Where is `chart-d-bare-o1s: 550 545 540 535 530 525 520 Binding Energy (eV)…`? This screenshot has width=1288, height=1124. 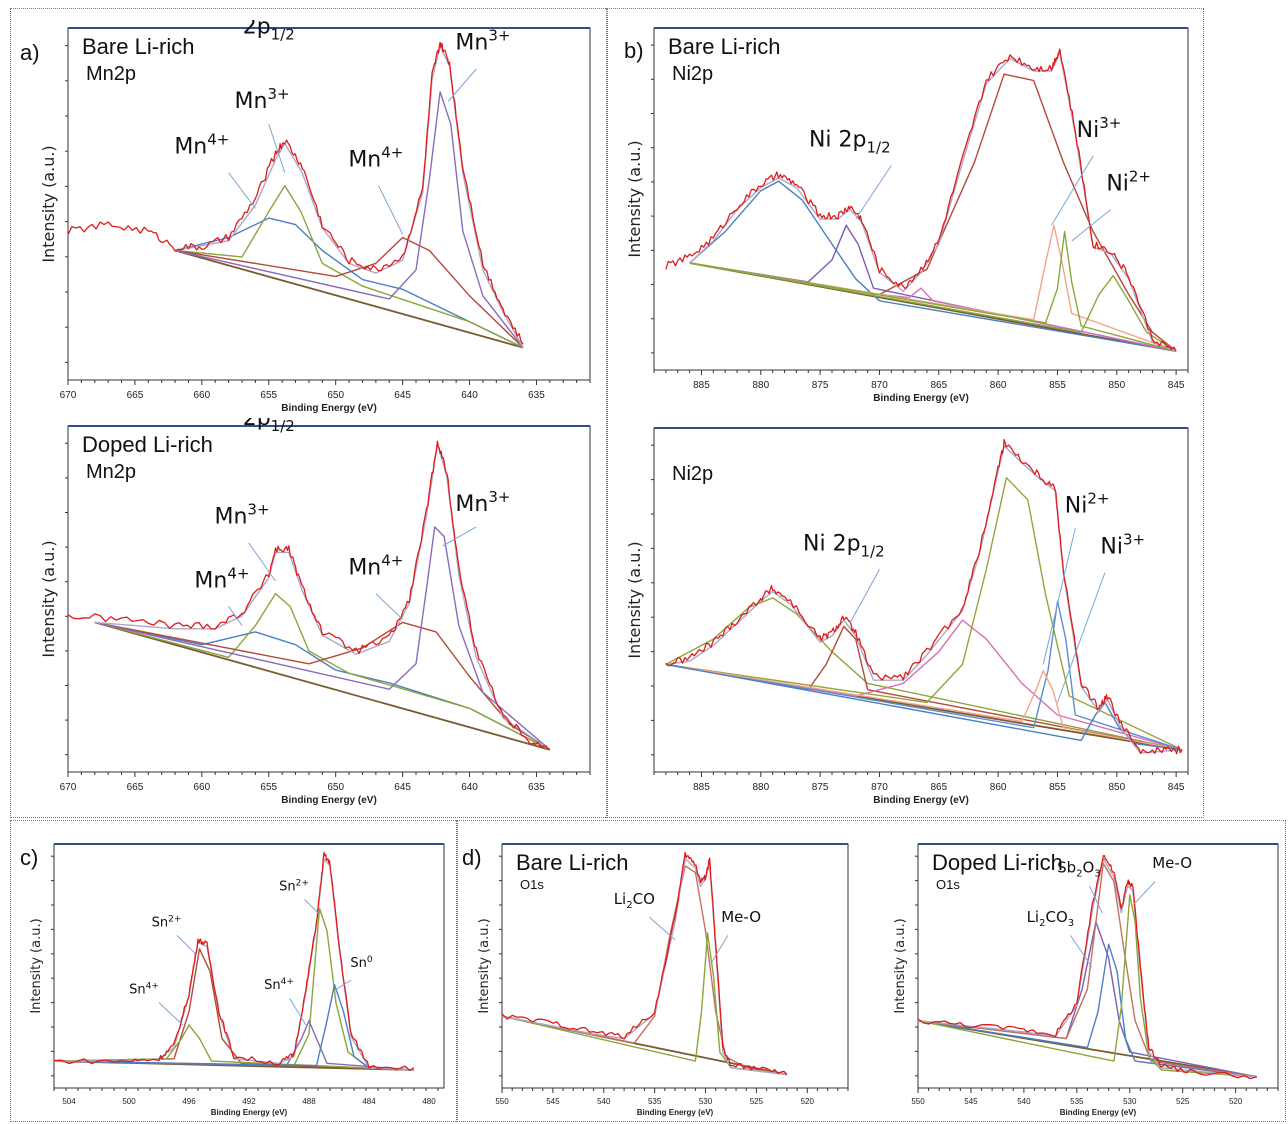
chart-d-bare-o1s: 550 545 540 535 530 525 520 Binding Energy (eV)… is located at coordinates (664, 973).